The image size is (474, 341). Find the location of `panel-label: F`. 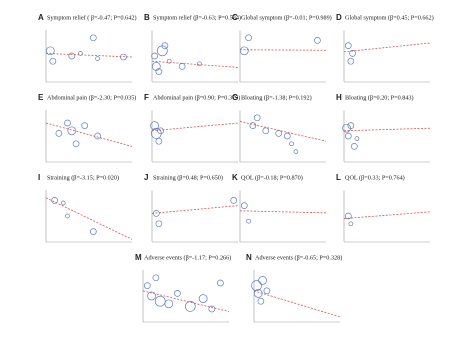

panel-label: F is located at coordinates (146, 97).